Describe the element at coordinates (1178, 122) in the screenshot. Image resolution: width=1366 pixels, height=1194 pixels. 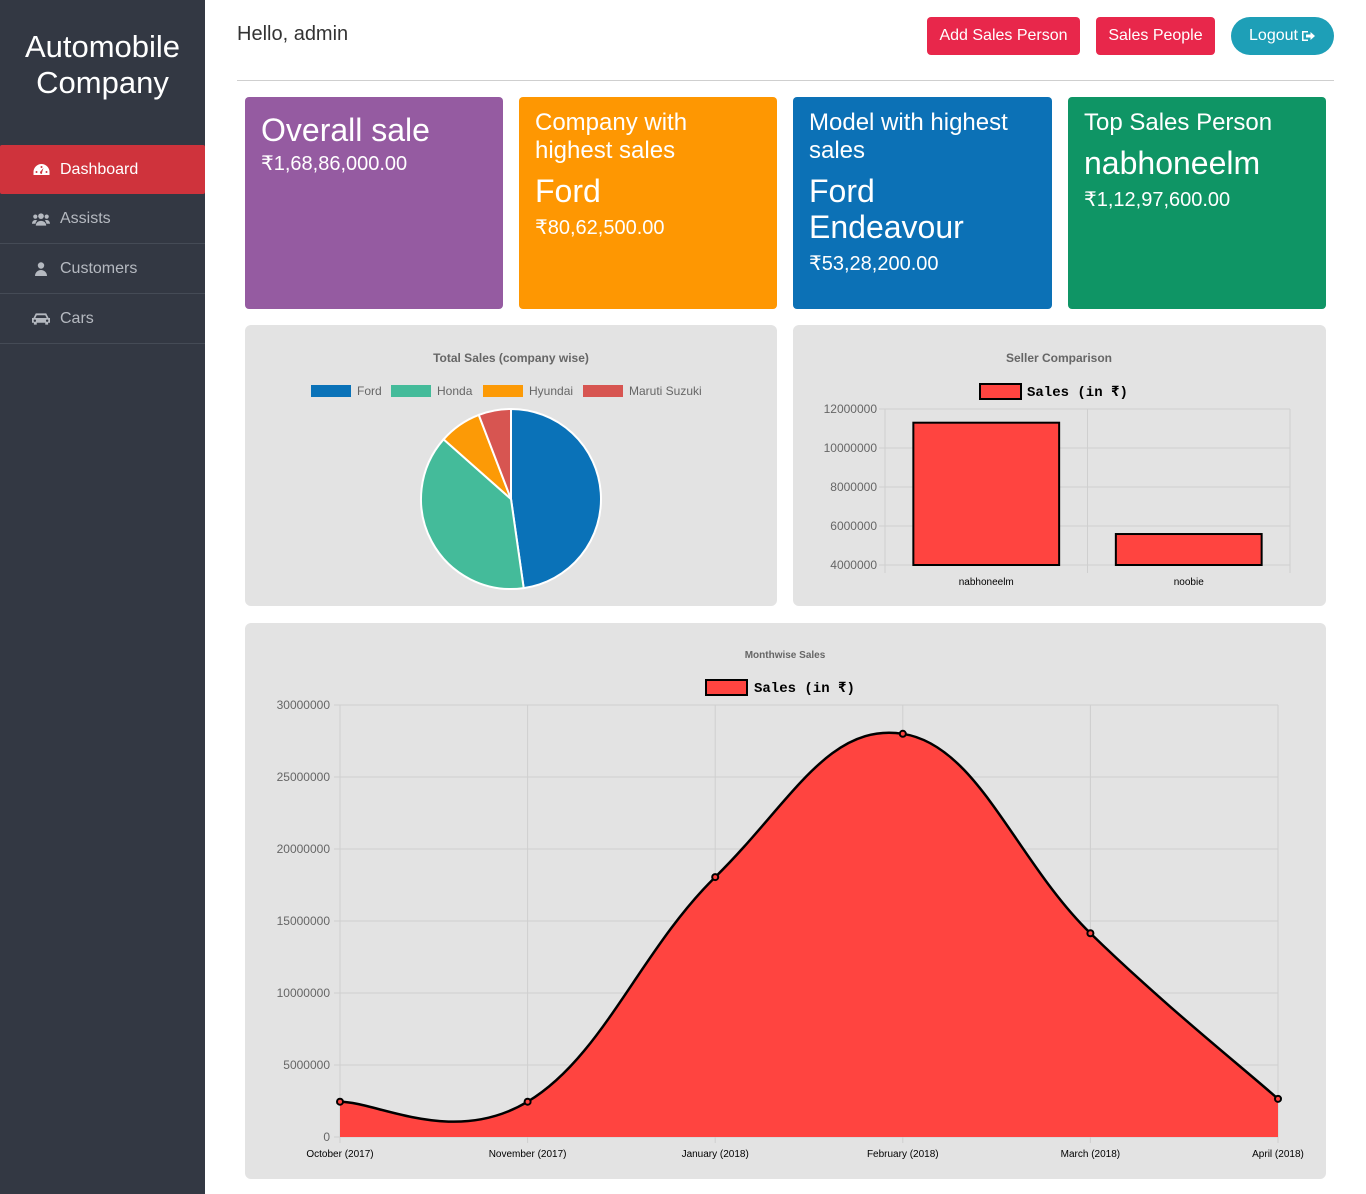
I see `card-title: Top Sales Person` at that location.